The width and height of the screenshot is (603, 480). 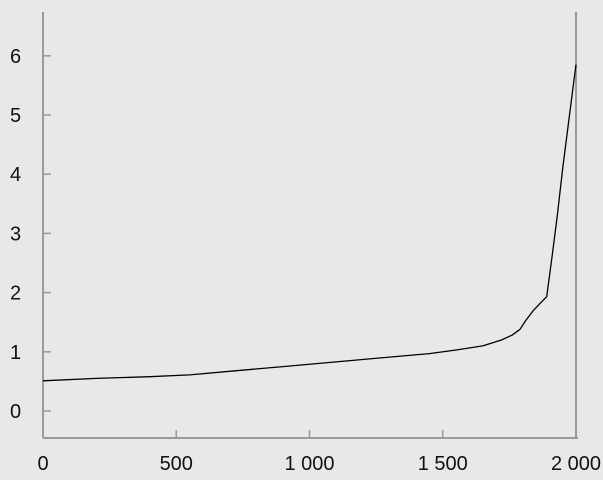 I want to click on y-tick-label: 6, so click(x=15, y=57).